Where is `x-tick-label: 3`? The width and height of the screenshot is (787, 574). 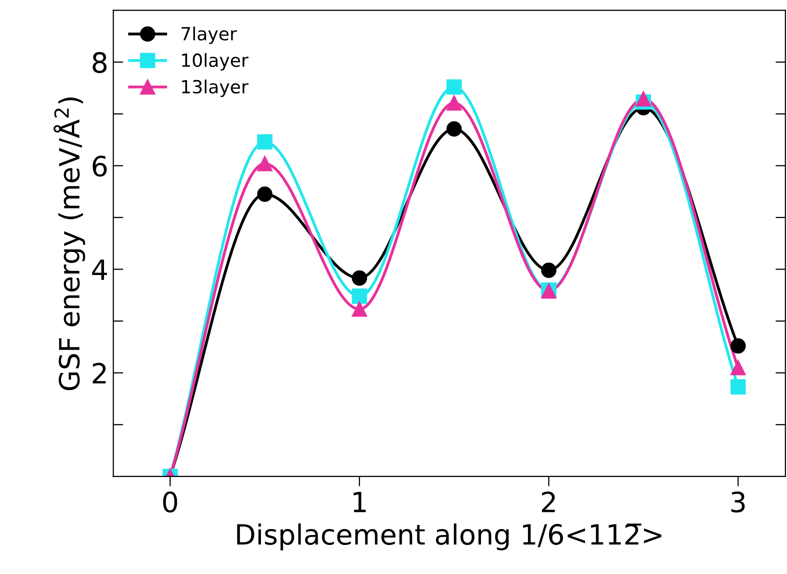 x-tick-label: 3 is located at coordinates (738, 502).